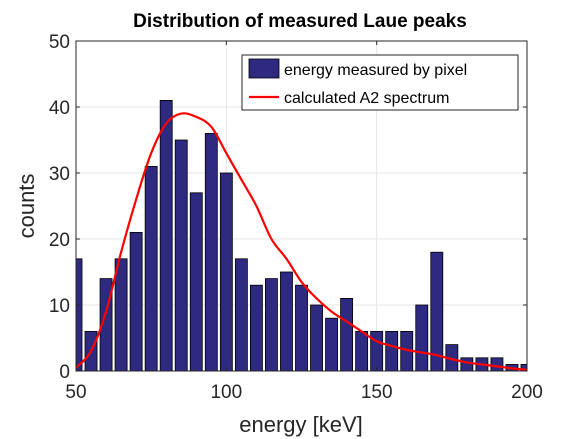 This screenshot has height=439, width=585. Describe the element at coordinates (527, 392) in the screenshot. I see `x-tick-label: 200` at that location.